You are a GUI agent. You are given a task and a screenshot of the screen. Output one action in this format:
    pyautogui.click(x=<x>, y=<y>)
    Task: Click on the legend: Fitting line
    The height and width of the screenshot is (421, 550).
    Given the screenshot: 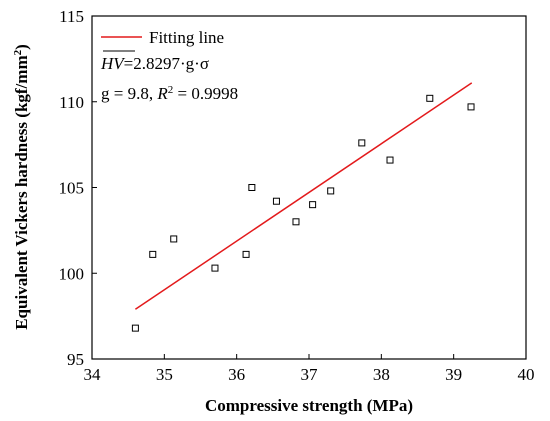 What is the action you would take?
    pyautogui.click(x=162, y=37)
    